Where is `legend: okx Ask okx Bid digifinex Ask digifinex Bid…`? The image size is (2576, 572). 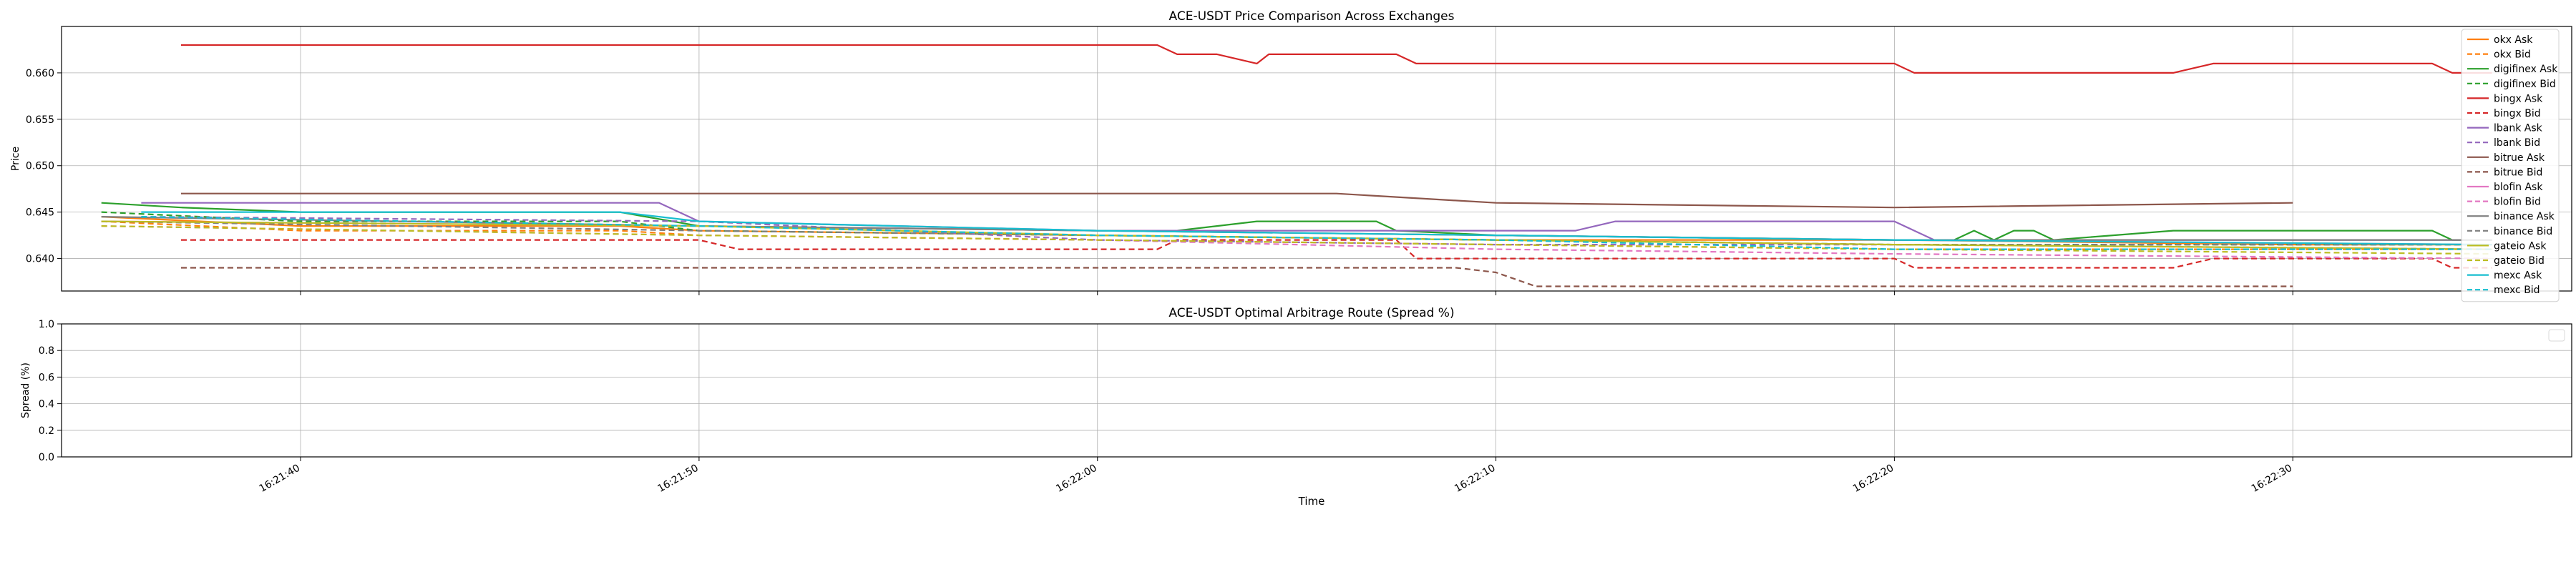
legend: okx Ask okx Bid digifinex Ask digifinex Bid… is located at coordinates (2510, 165).